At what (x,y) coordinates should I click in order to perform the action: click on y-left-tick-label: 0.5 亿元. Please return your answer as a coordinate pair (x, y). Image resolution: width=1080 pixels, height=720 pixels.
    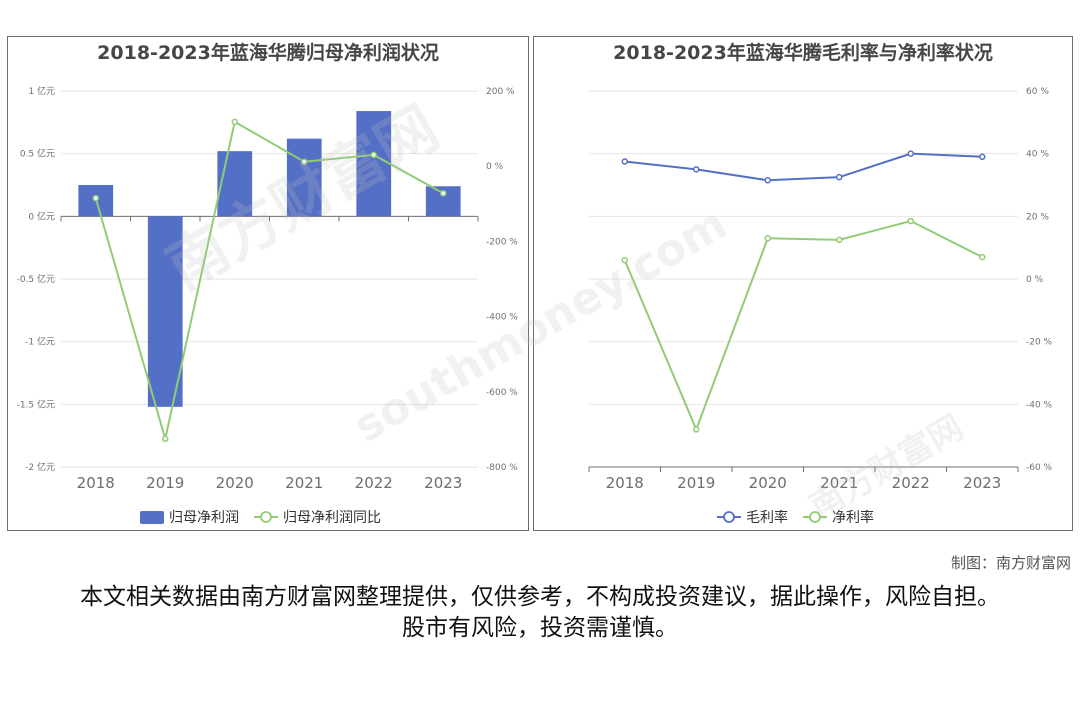
    Looking at the image, I should click on (37, 154).